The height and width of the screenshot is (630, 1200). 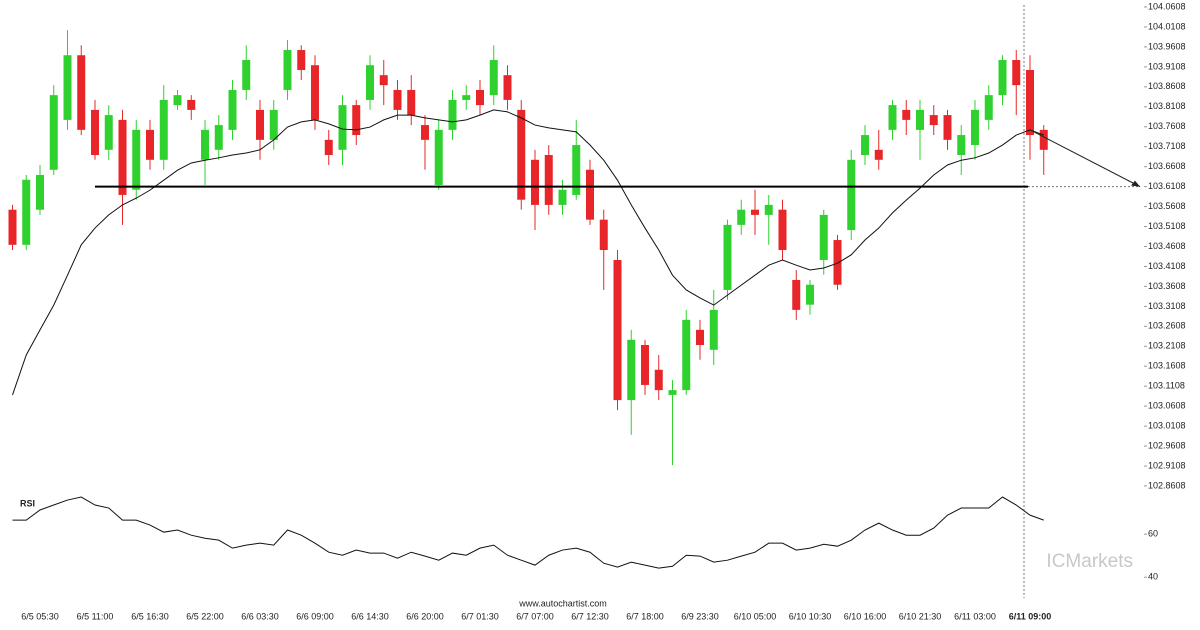 What do you see at coordinates (1167, 86) in the screenshot?
I see `y-tick-label: 103.8608` at bounding box center [1167, 86].